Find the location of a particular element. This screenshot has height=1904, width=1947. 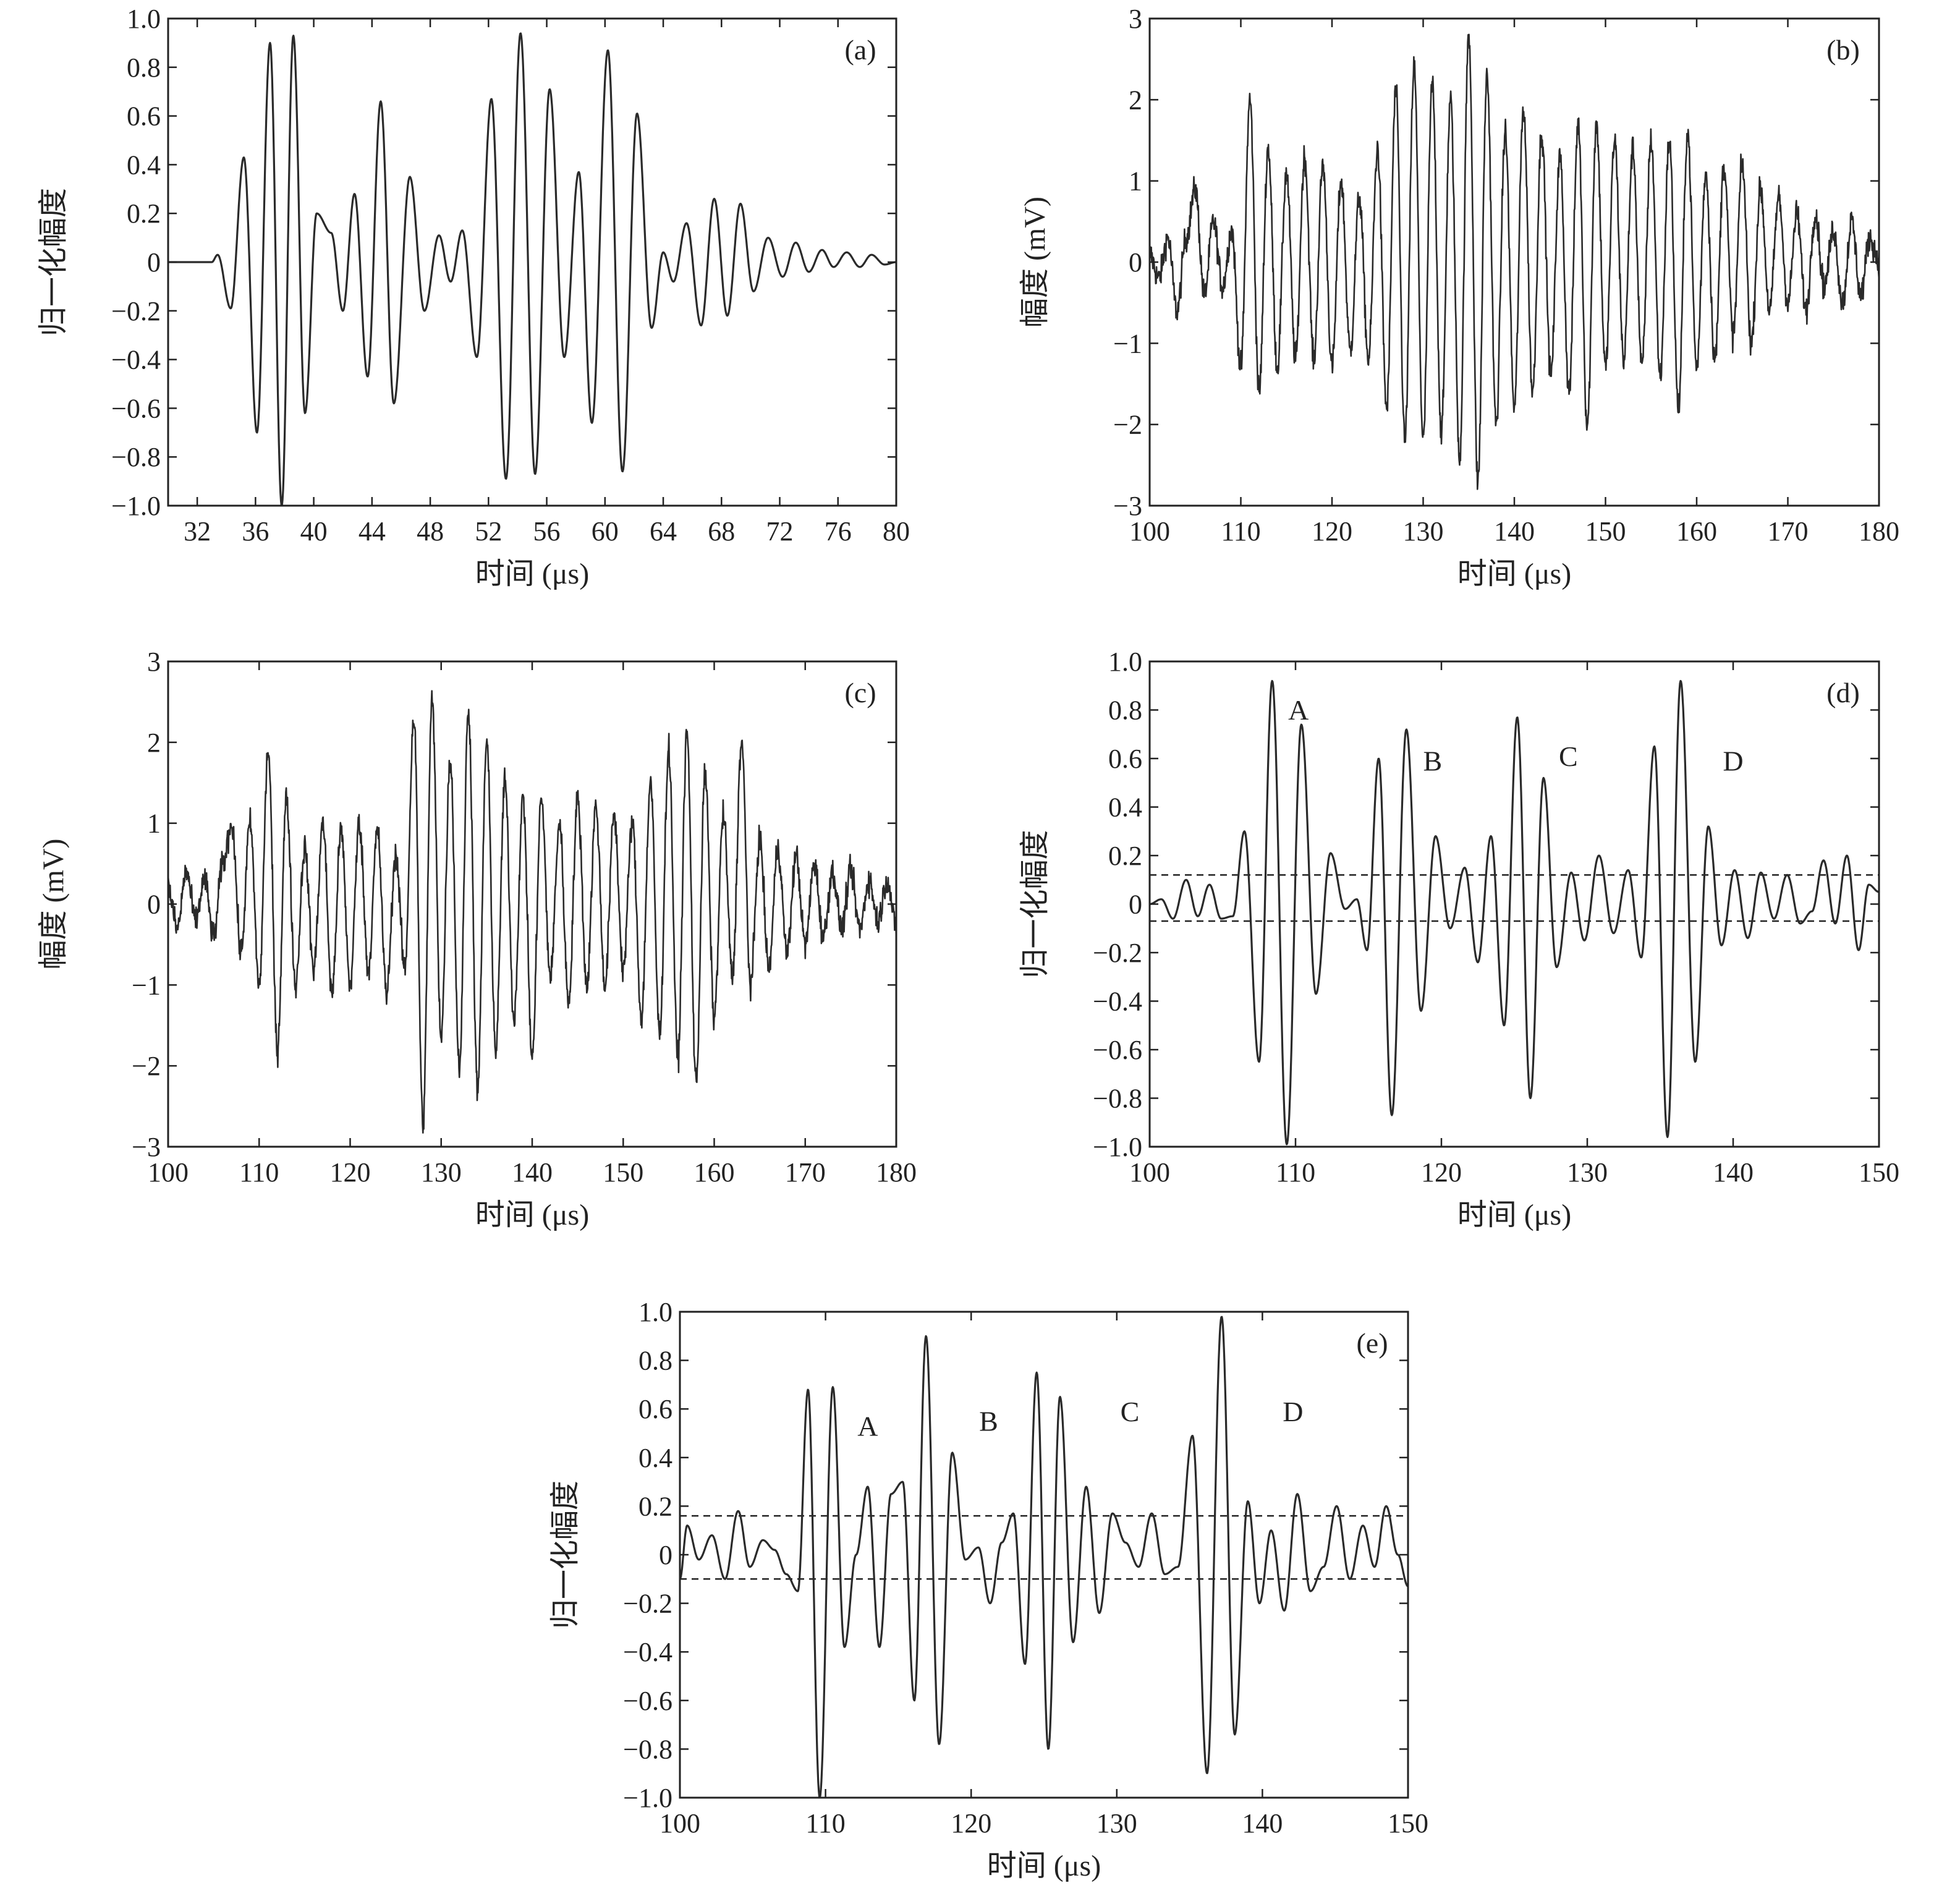

y-tick-label-b-4: 1 is located at coordinates (1136, 181).